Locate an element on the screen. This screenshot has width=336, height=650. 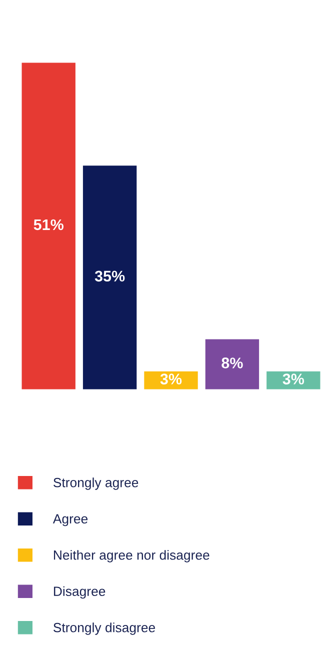
data-label: 51% is located at coordinates (49, 224).